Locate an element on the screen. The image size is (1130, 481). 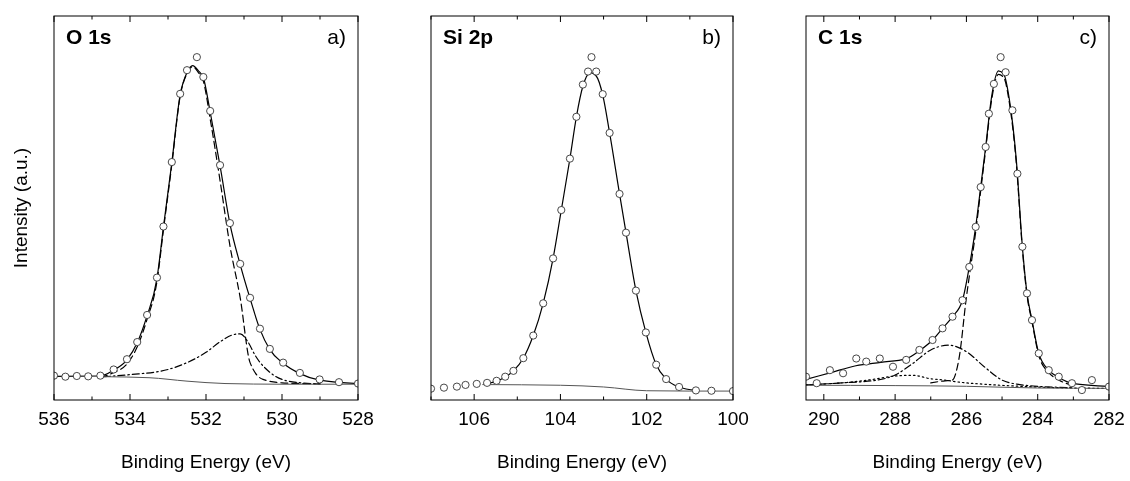
x-tick-label: 282 is located at coordinates (1109, 418).